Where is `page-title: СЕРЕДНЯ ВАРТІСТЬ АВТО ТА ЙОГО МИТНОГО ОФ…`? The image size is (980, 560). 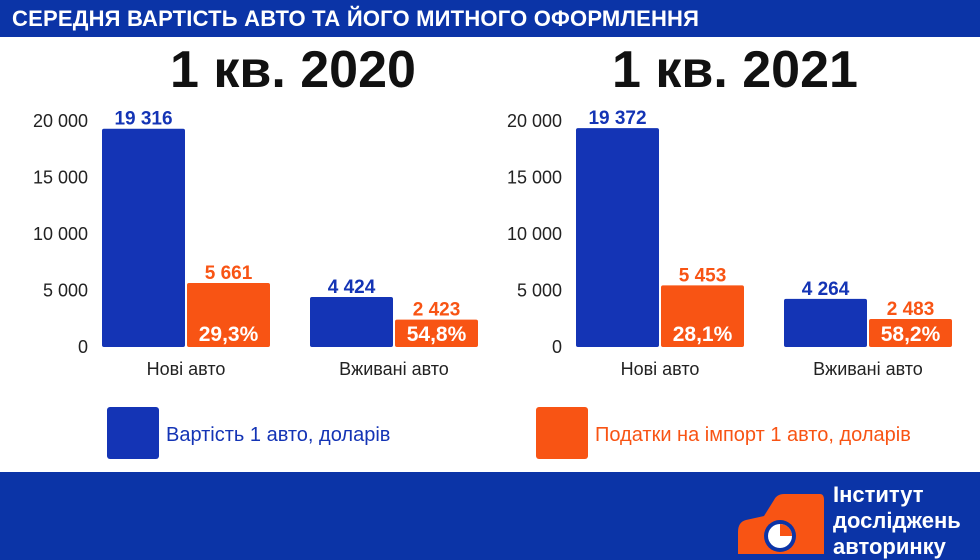
page-title: СЕРЕДНЯ ВАРТІСТЬ АВТО ТА ЙОГО МИТНОГО ОФ… is located at coordinates (356, 18).